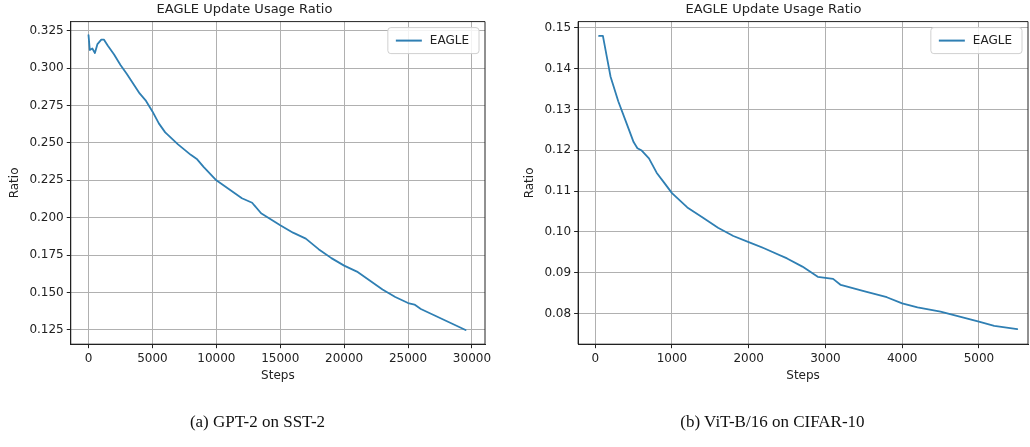  I want to click on x-tick-label: 20000, so click(344, 357).